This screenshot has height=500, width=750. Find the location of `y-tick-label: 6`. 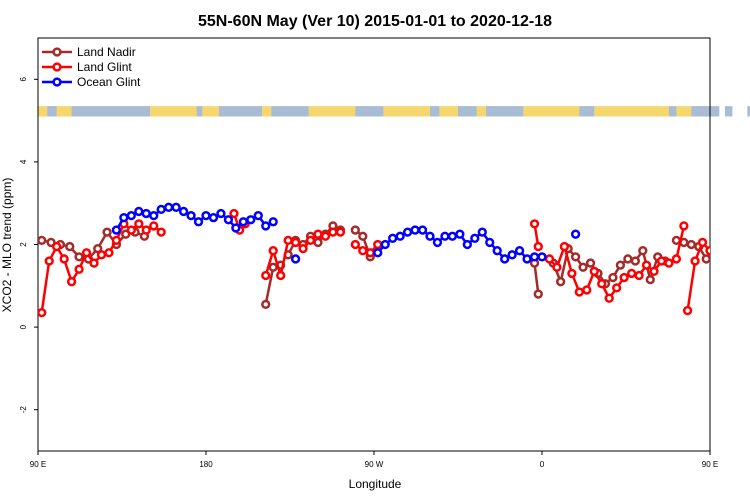

y-tick-label: 6 is located at coordinates (23, 79).